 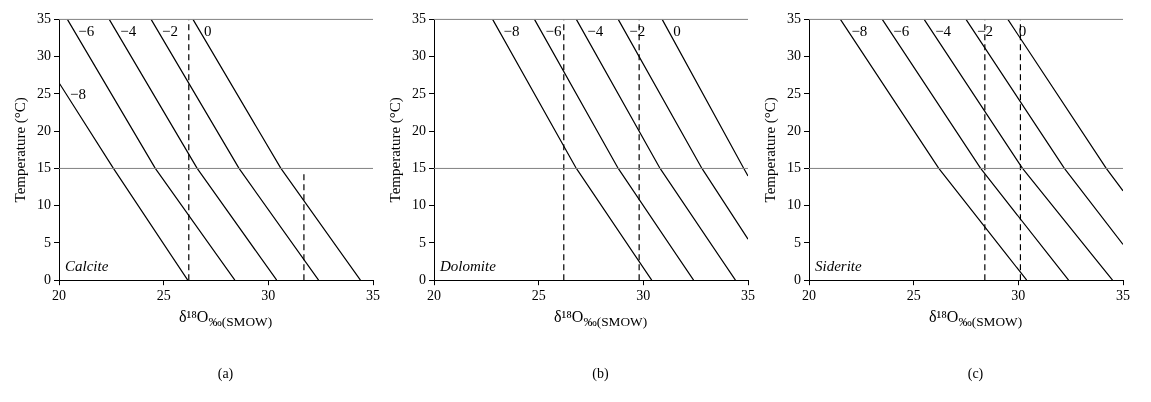 I want to click on text: (b), so click(x=600, y=374).